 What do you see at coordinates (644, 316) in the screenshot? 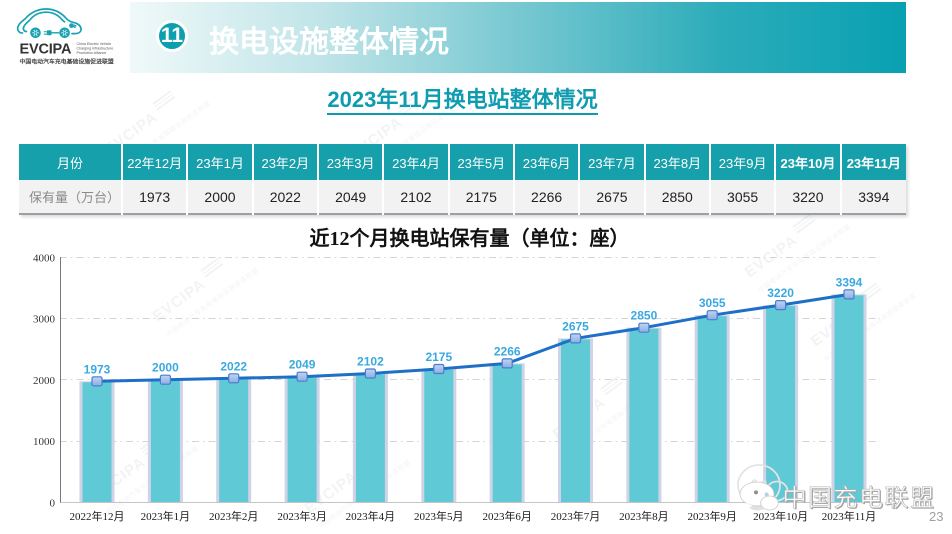
I see `svg-text: 2850` at bounding box center [644, 316].